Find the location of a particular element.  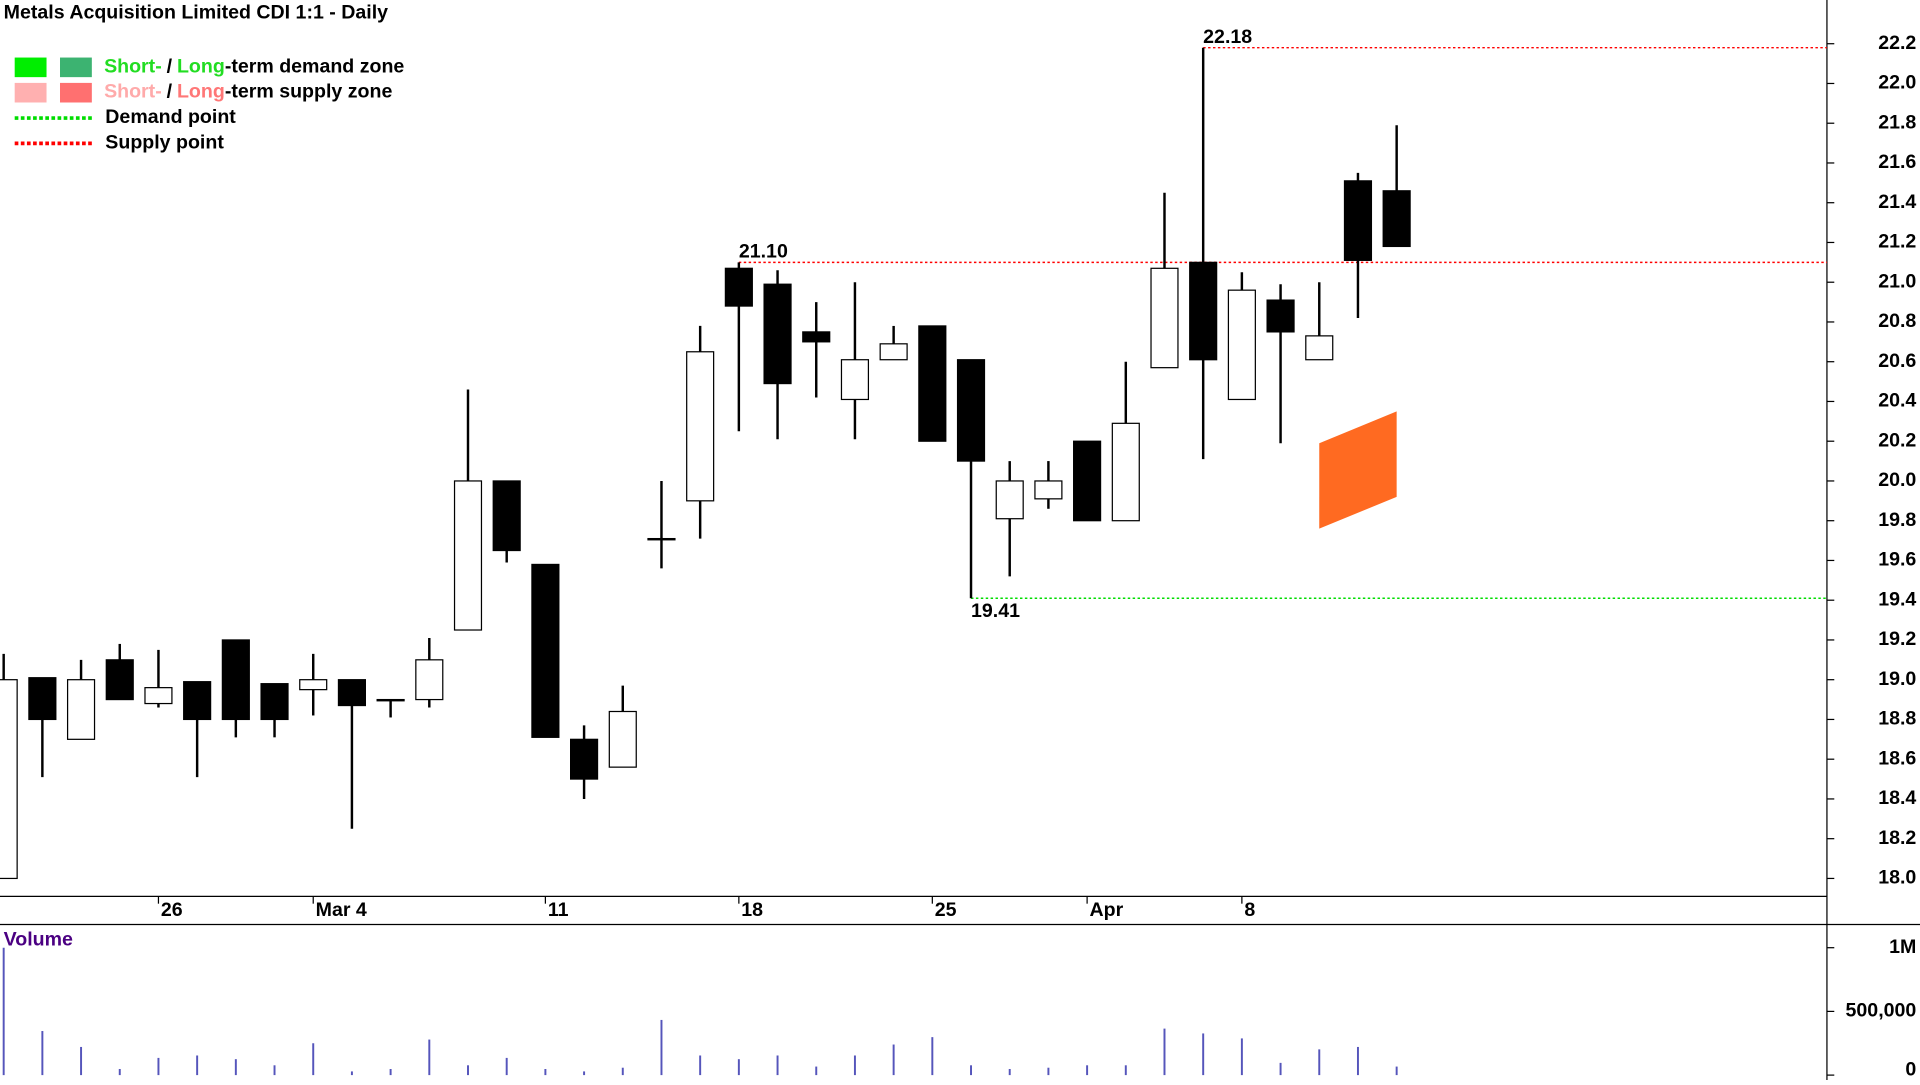

legend-label: Supply point is located at coordinates (164, 143).